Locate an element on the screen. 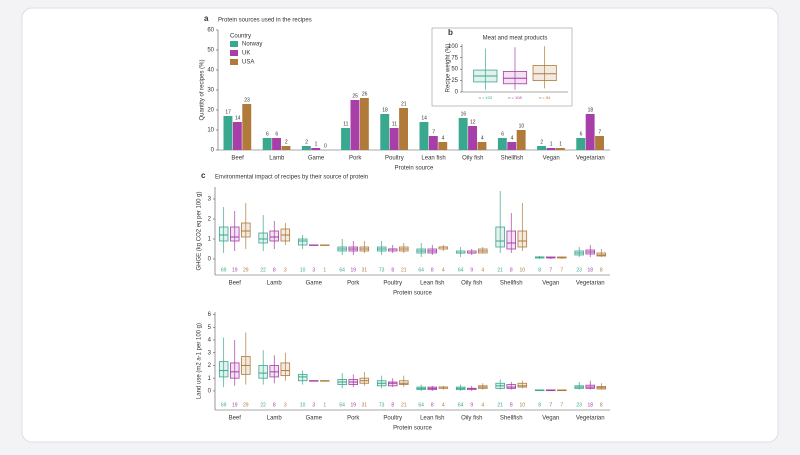  y-tick-label: 75 is located at coordinates (454, 58).